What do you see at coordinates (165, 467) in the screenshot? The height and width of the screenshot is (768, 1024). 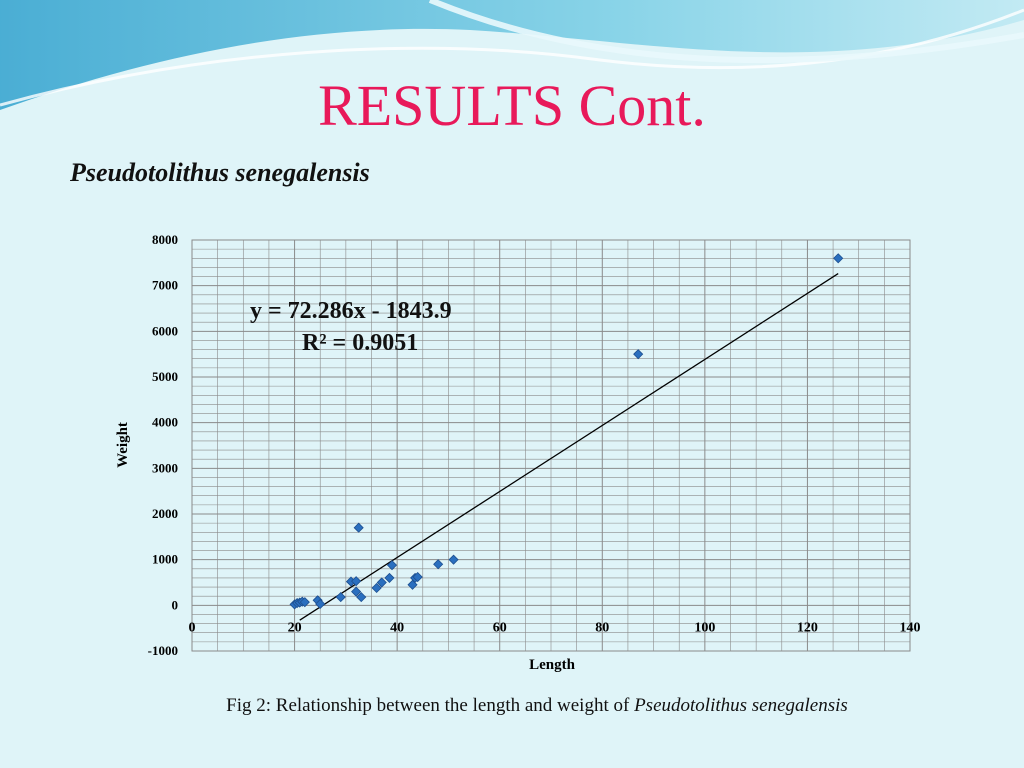 I see `y-tick-label: 3000` at bounding box center [165, 467].